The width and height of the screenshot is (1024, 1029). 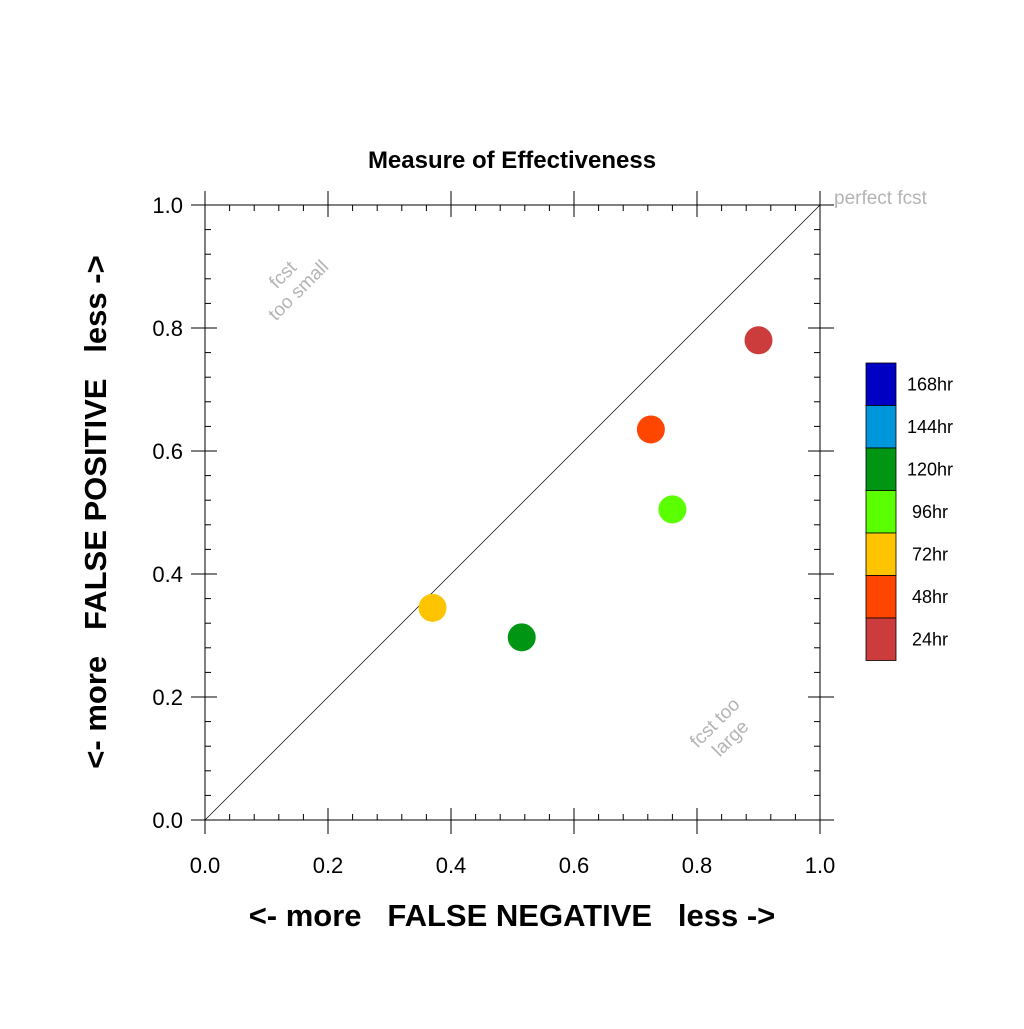 I want to click on y-axis-label: <- more FALSE POSITIVE less ->, so click(x=95, y=511).